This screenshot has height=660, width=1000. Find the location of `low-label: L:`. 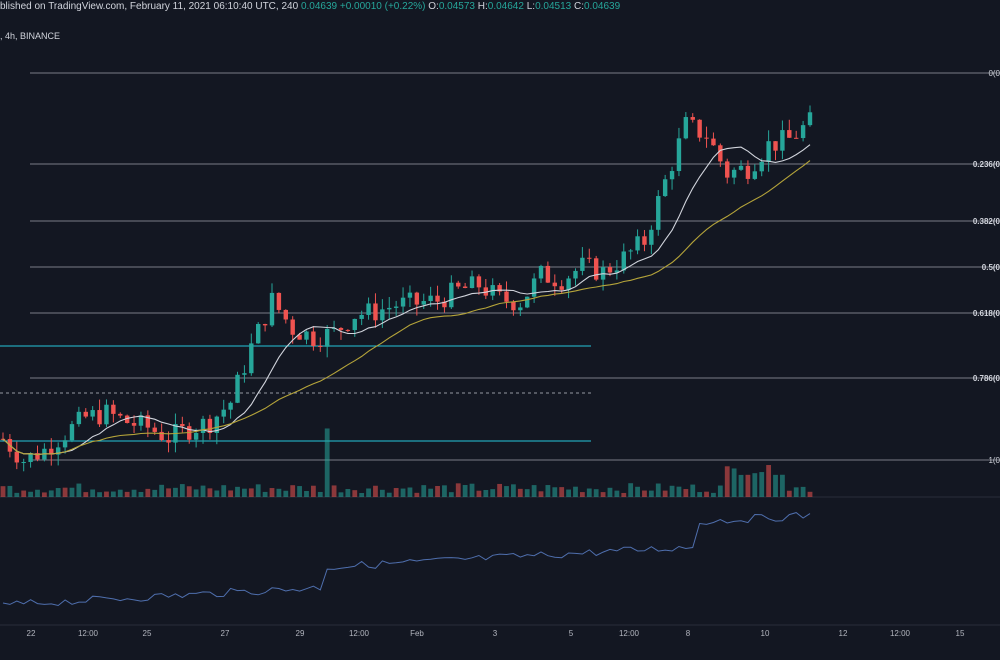

low-label: L: is located at coordinates (531, 6).